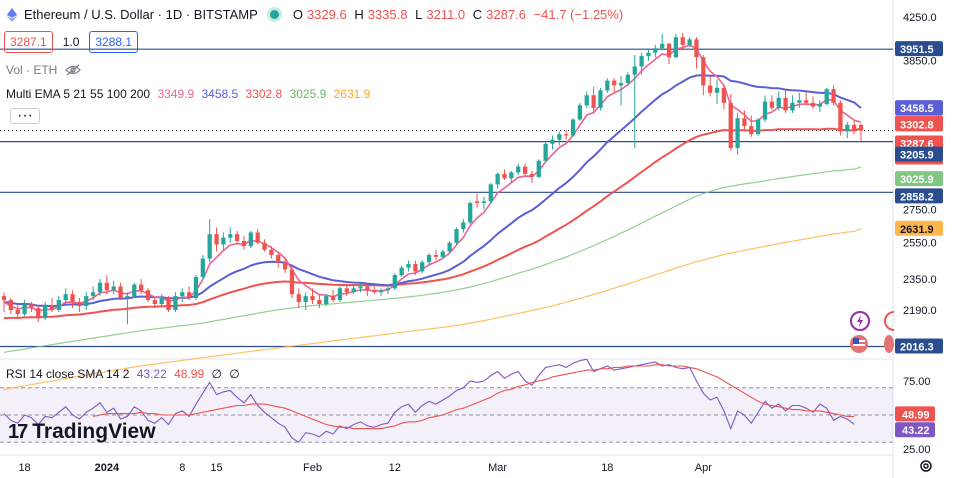 The width and height of the screenshot is (957, 478). What do you see at coordinates (326, 14) in the screenshot?
I see `open-value: 3329.6` at bounding box center [326, 14].